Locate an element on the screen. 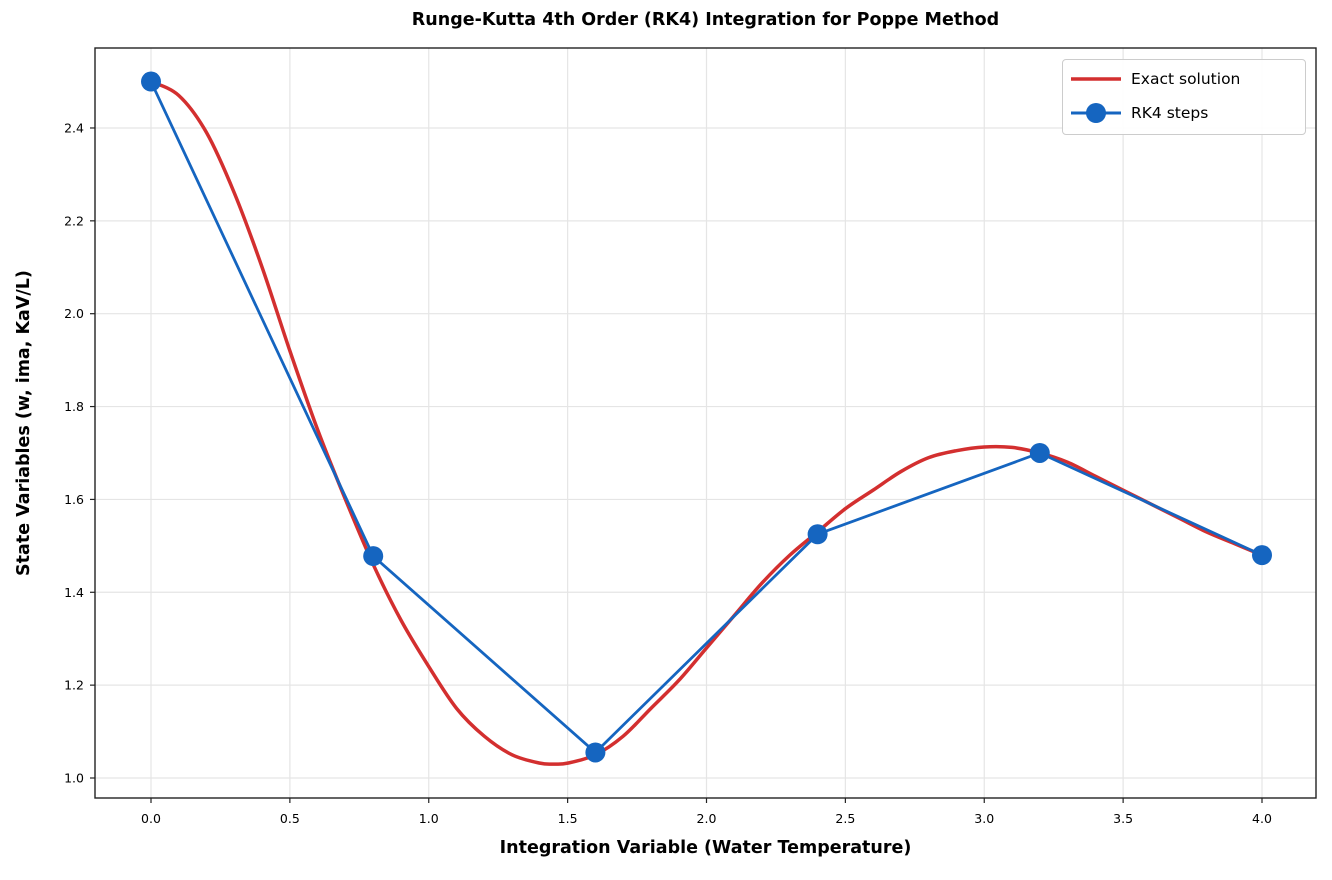 Image resolution: width=1332 pixels, height=880 pixels. legend-item-rk4: RK4 steps is located at coordinates (1139, 113).